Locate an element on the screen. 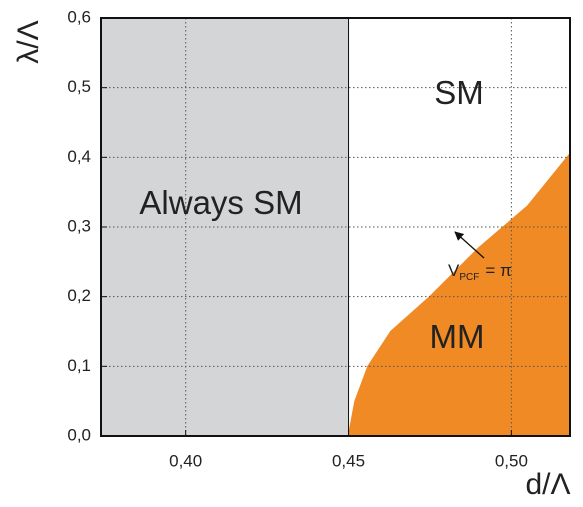 The height and width of the screenshot is (507, 583). vpcf-label: VPCF = π is located at coordinates (480, 272).